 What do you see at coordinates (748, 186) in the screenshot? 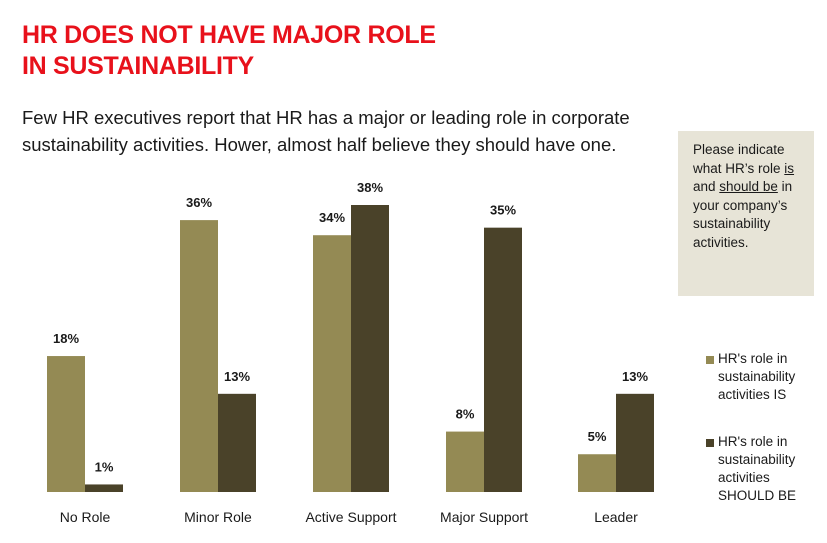
I see `note-should-word: should be` at bounding box center [748, 186].